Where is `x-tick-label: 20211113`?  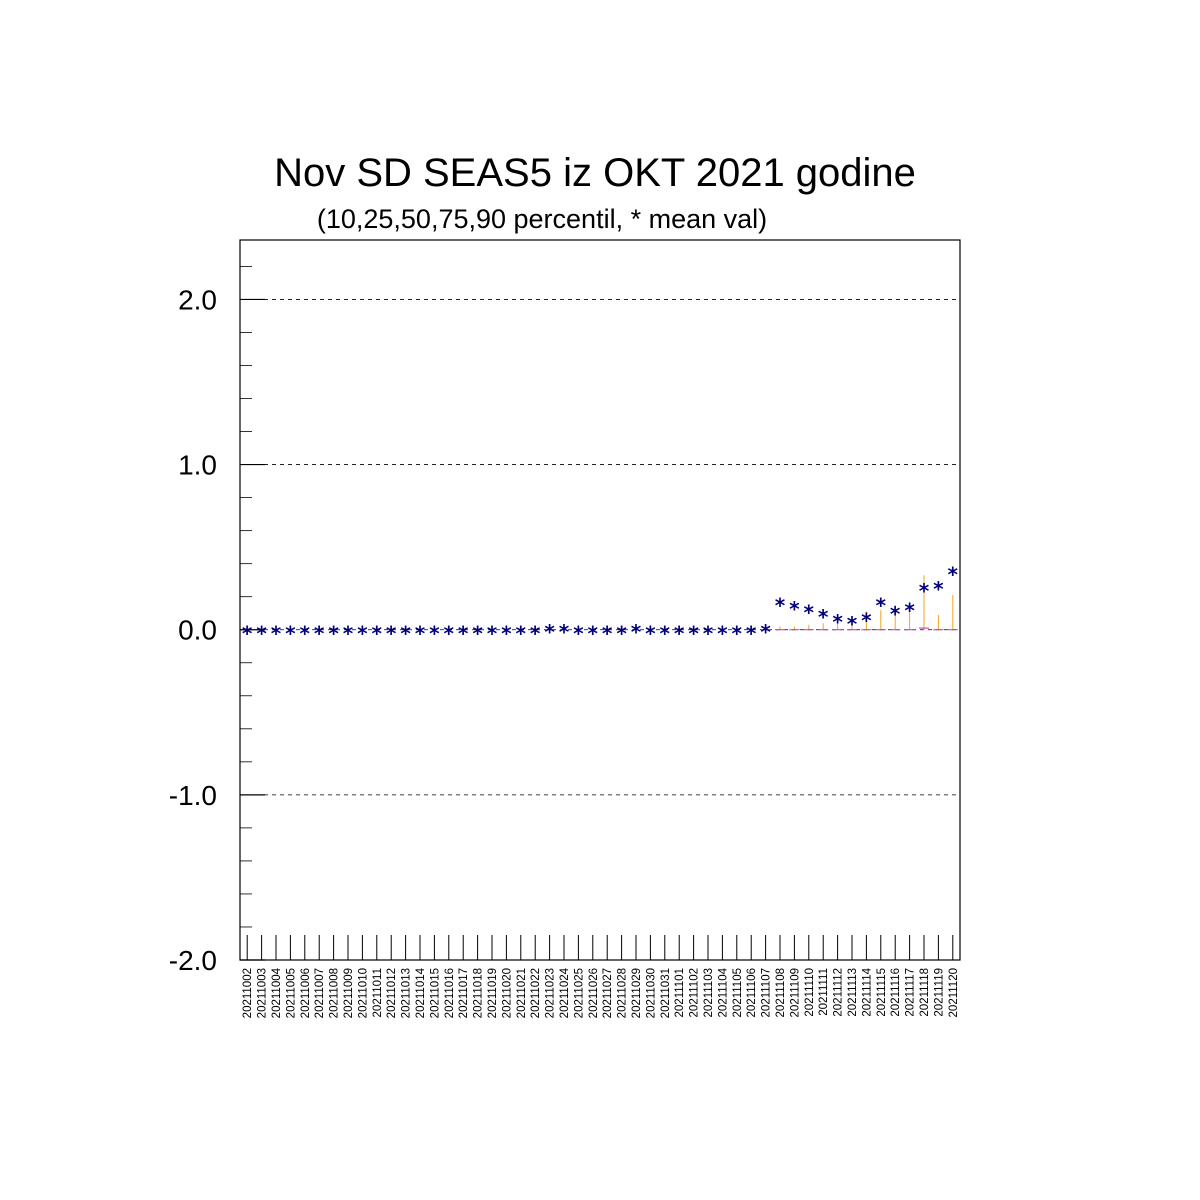
x-tick-label: 20211113 is located at coordinates (853, 992).